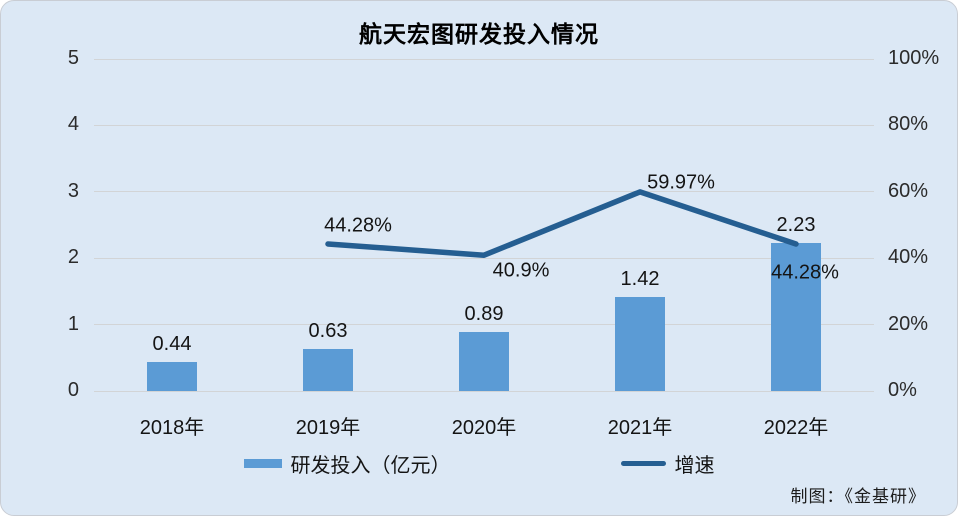 This screenshot has width=958, height=516. Describe the element at coordinates (640, 278) in the screenshot. I see `bar-value-label: 1.42` at that location.